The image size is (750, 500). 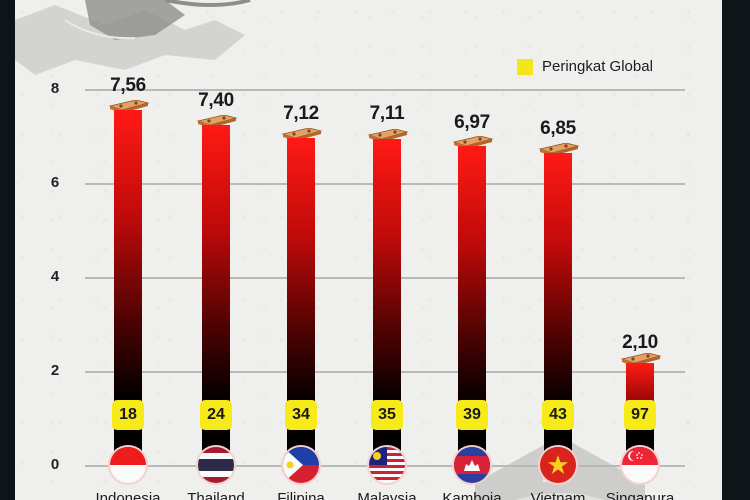 What do you see at coordinates (55, 370) in the screenshot?
I see `y-axis-tick: 2` at bounding box center [55, 370].